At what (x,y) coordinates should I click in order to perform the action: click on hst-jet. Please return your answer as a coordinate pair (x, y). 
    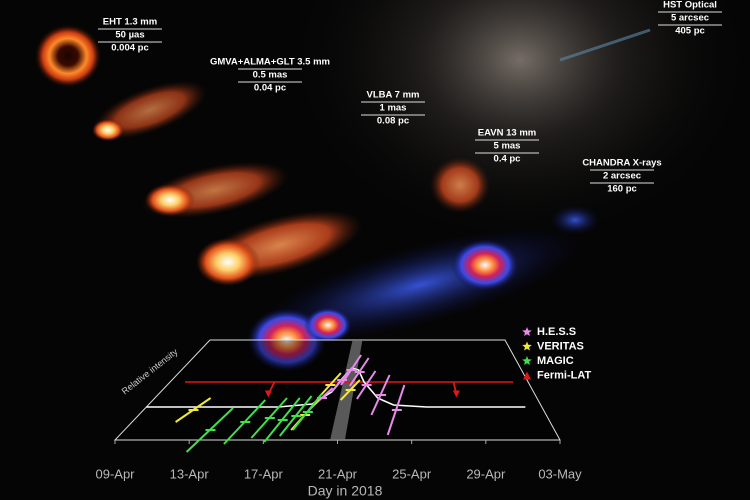
    Looking at the image, I should click on (605, 45).